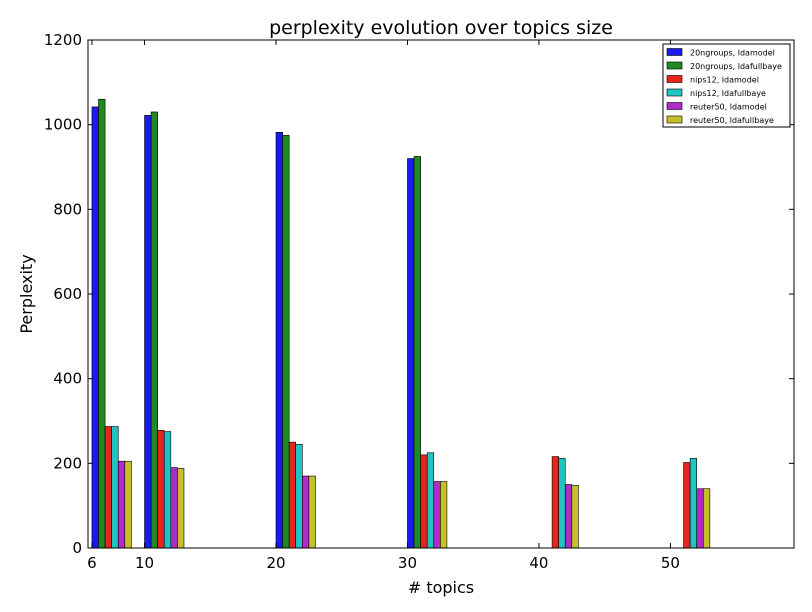  Describe the element at coordinates (161, 489) in the screenshot. I see `bar-s2-x10` at that location.